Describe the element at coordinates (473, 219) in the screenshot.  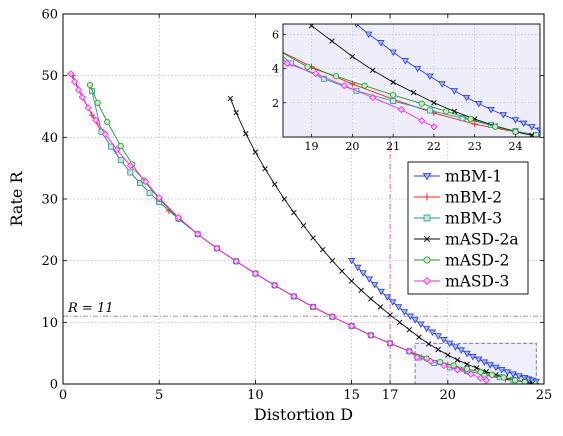
I see `legend-label: mBM-3` at that location.